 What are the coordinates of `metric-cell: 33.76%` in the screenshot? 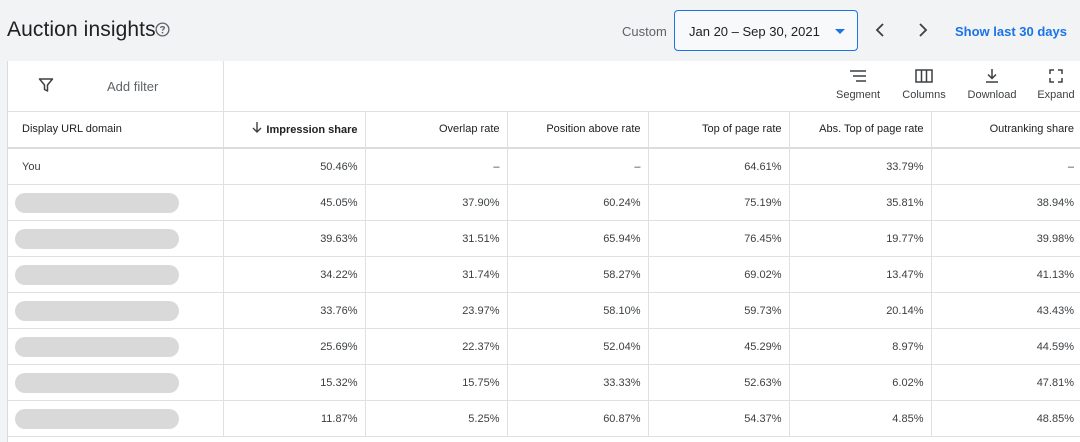 It's located at (294, 310).